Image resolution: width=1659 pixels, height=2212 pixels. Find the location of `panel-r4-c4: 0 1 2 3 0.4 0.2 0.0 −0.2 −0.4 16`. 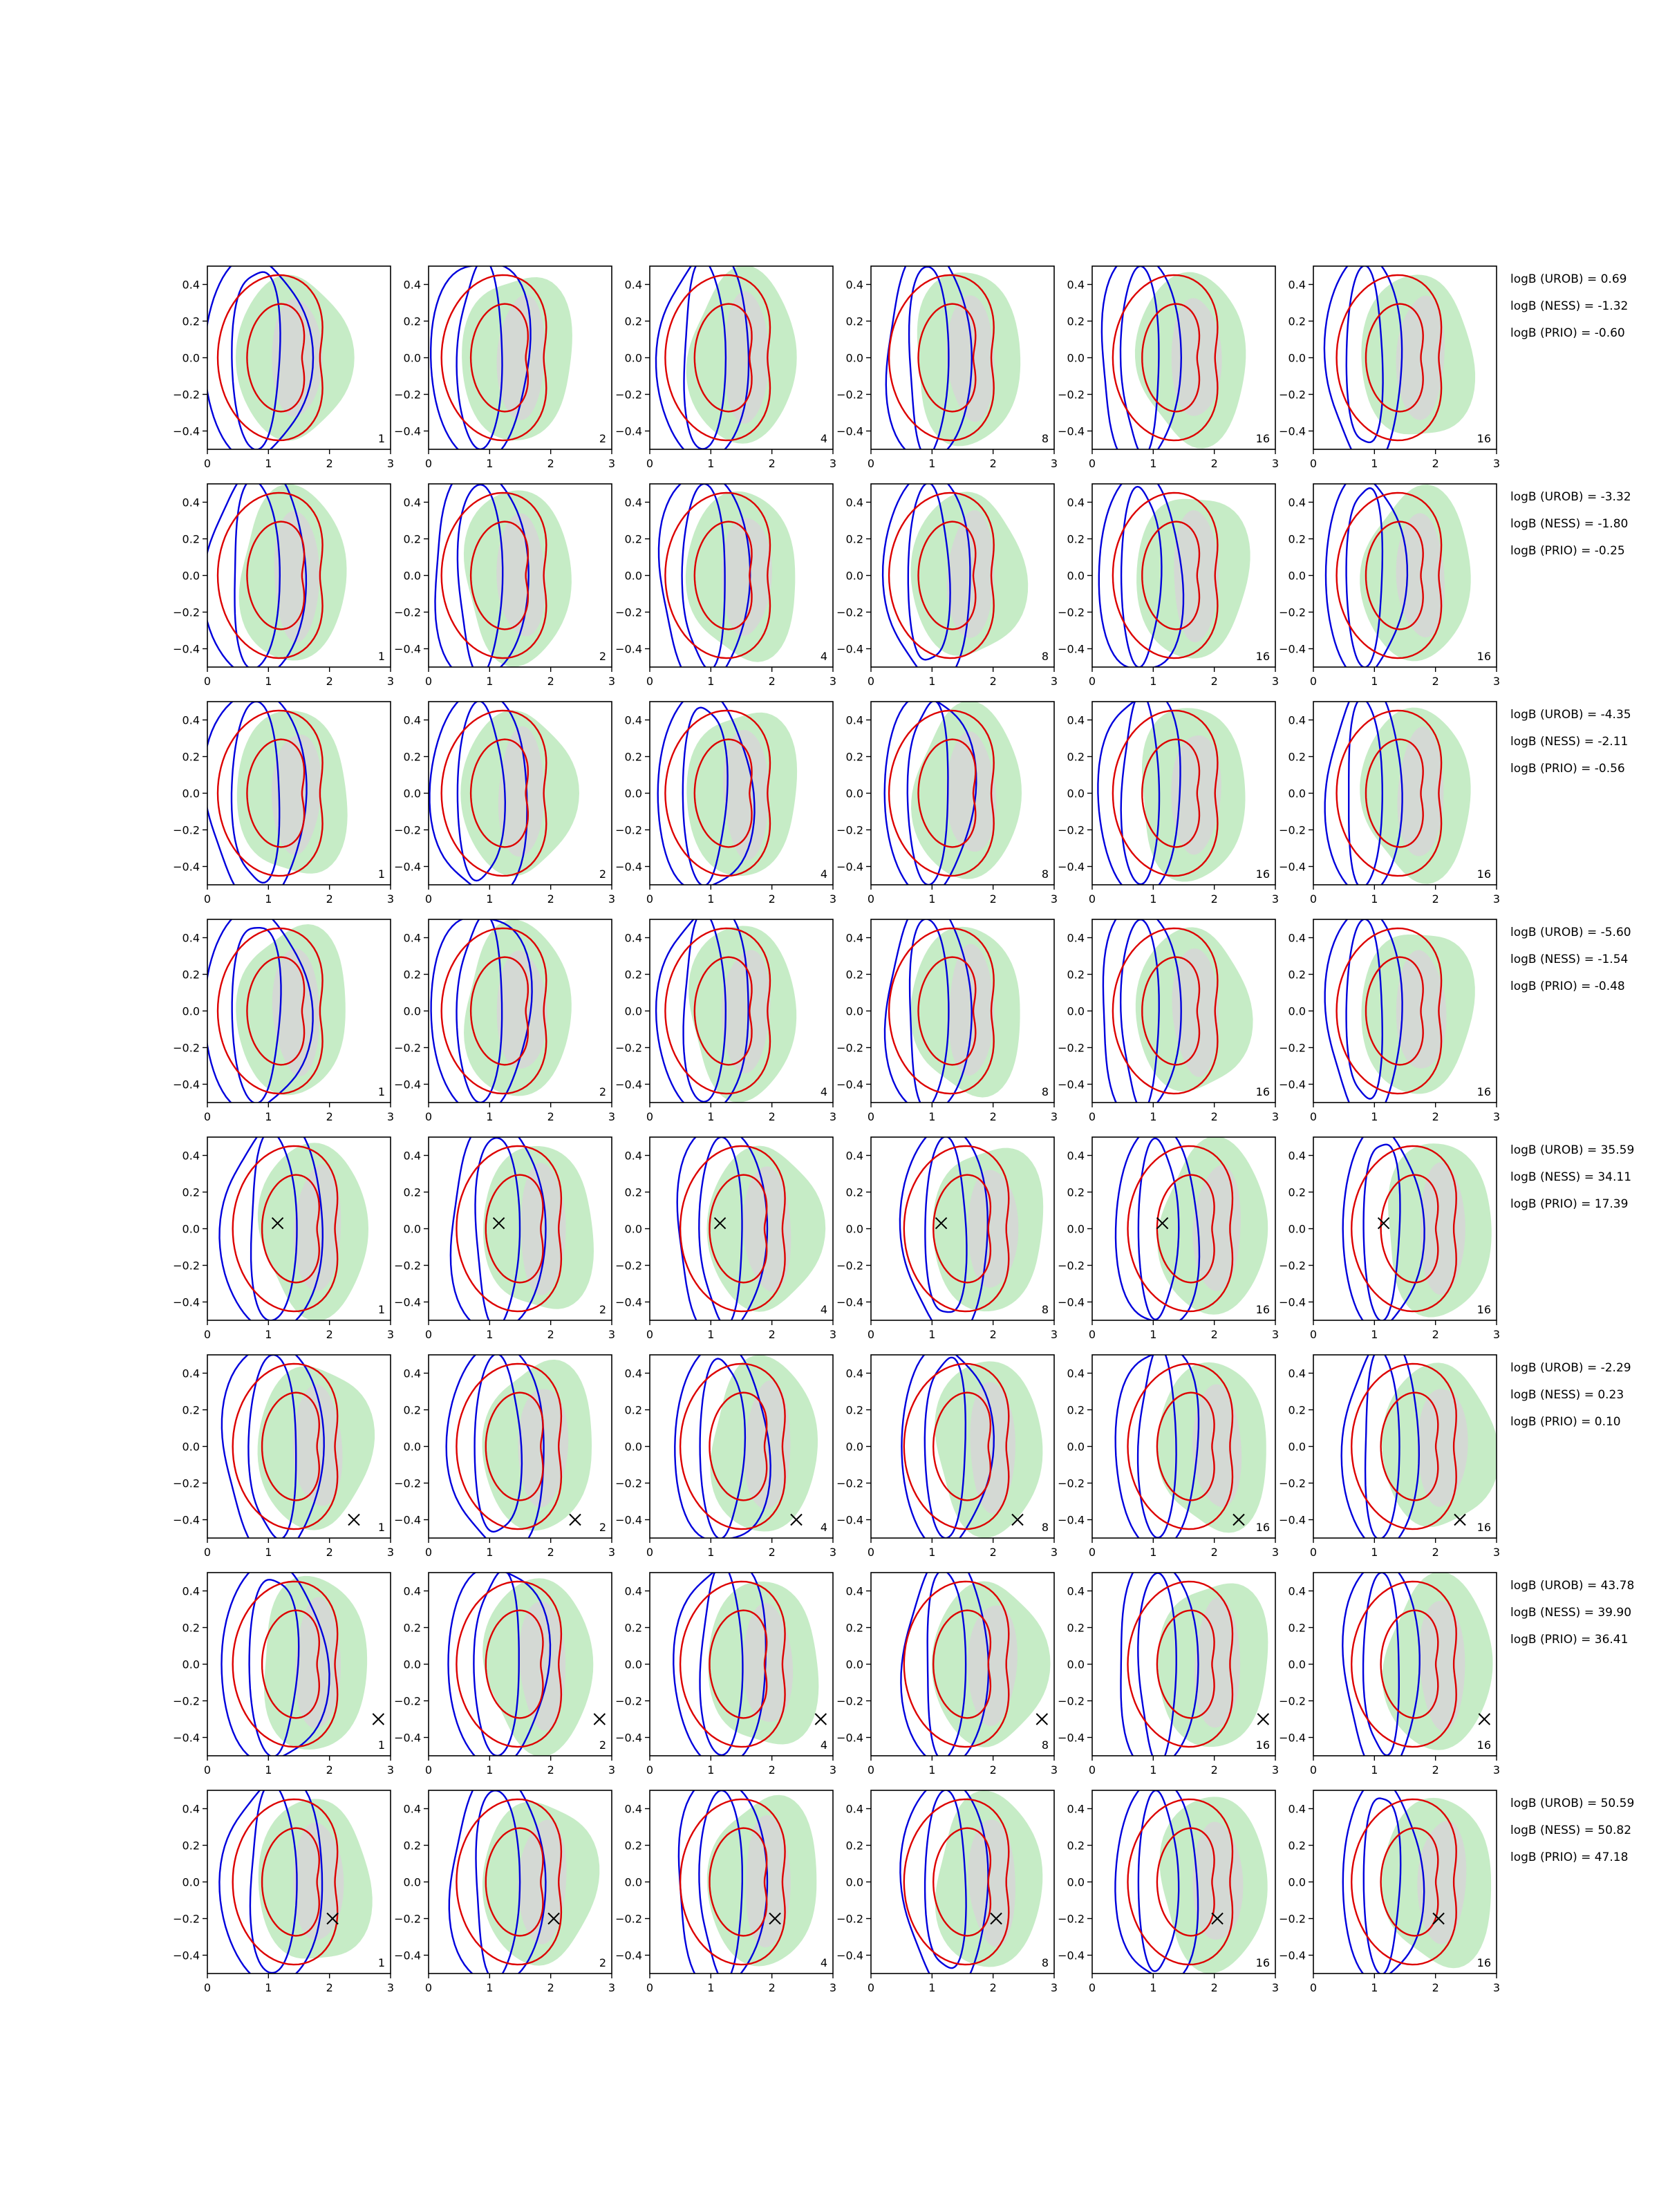

panel-r4-c4: 0 1 2 3 0.4 0.2 0.0 −0.2 −0.4 16 is located at coordinates (1168, 1238).